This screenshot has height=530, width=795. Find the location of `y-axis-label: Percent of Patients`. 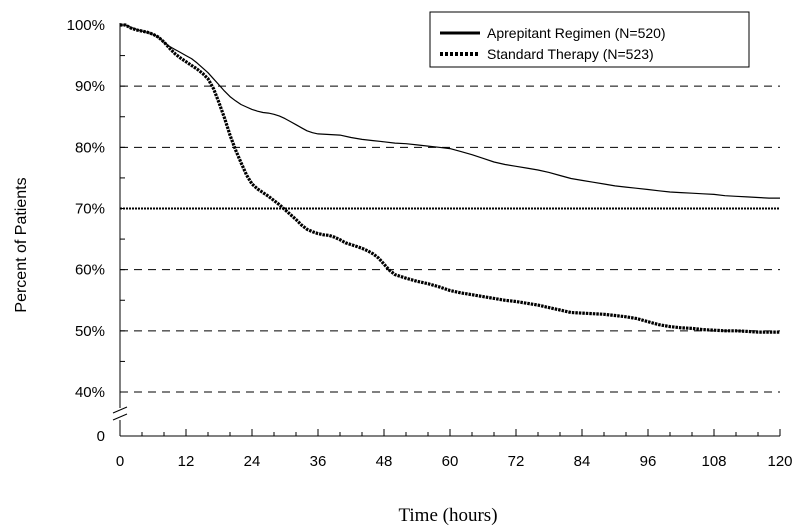

y-axis-label: Percent of Patients is located at coordinates (21, 244).